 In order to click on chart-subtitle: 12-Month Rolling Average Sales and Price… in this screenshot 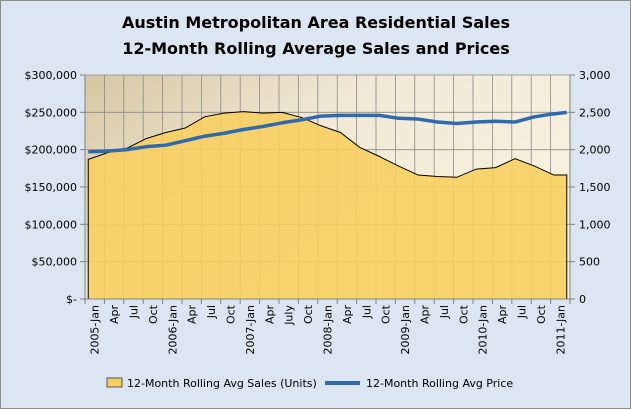, I will do `click(316, 48)`.